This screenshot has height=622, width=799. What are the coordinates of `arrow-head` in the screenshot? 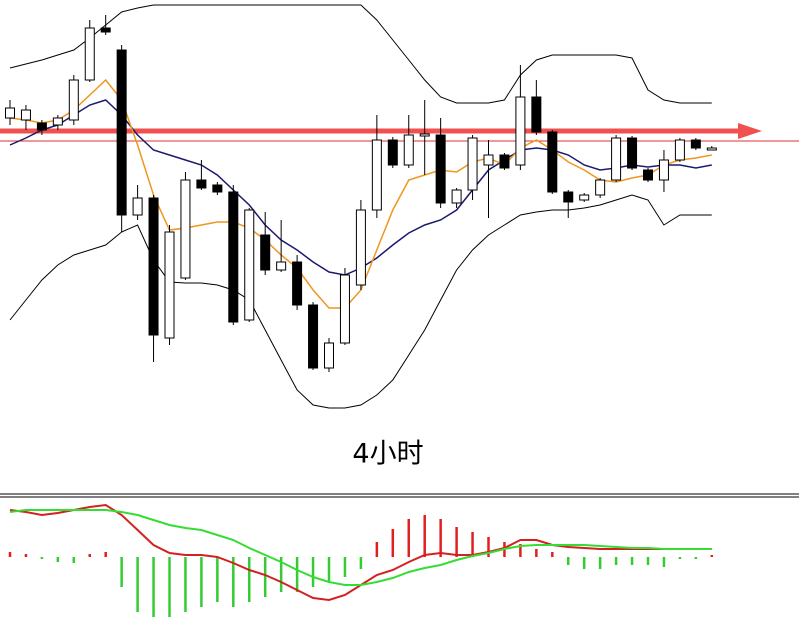 It's located at (750, 131).